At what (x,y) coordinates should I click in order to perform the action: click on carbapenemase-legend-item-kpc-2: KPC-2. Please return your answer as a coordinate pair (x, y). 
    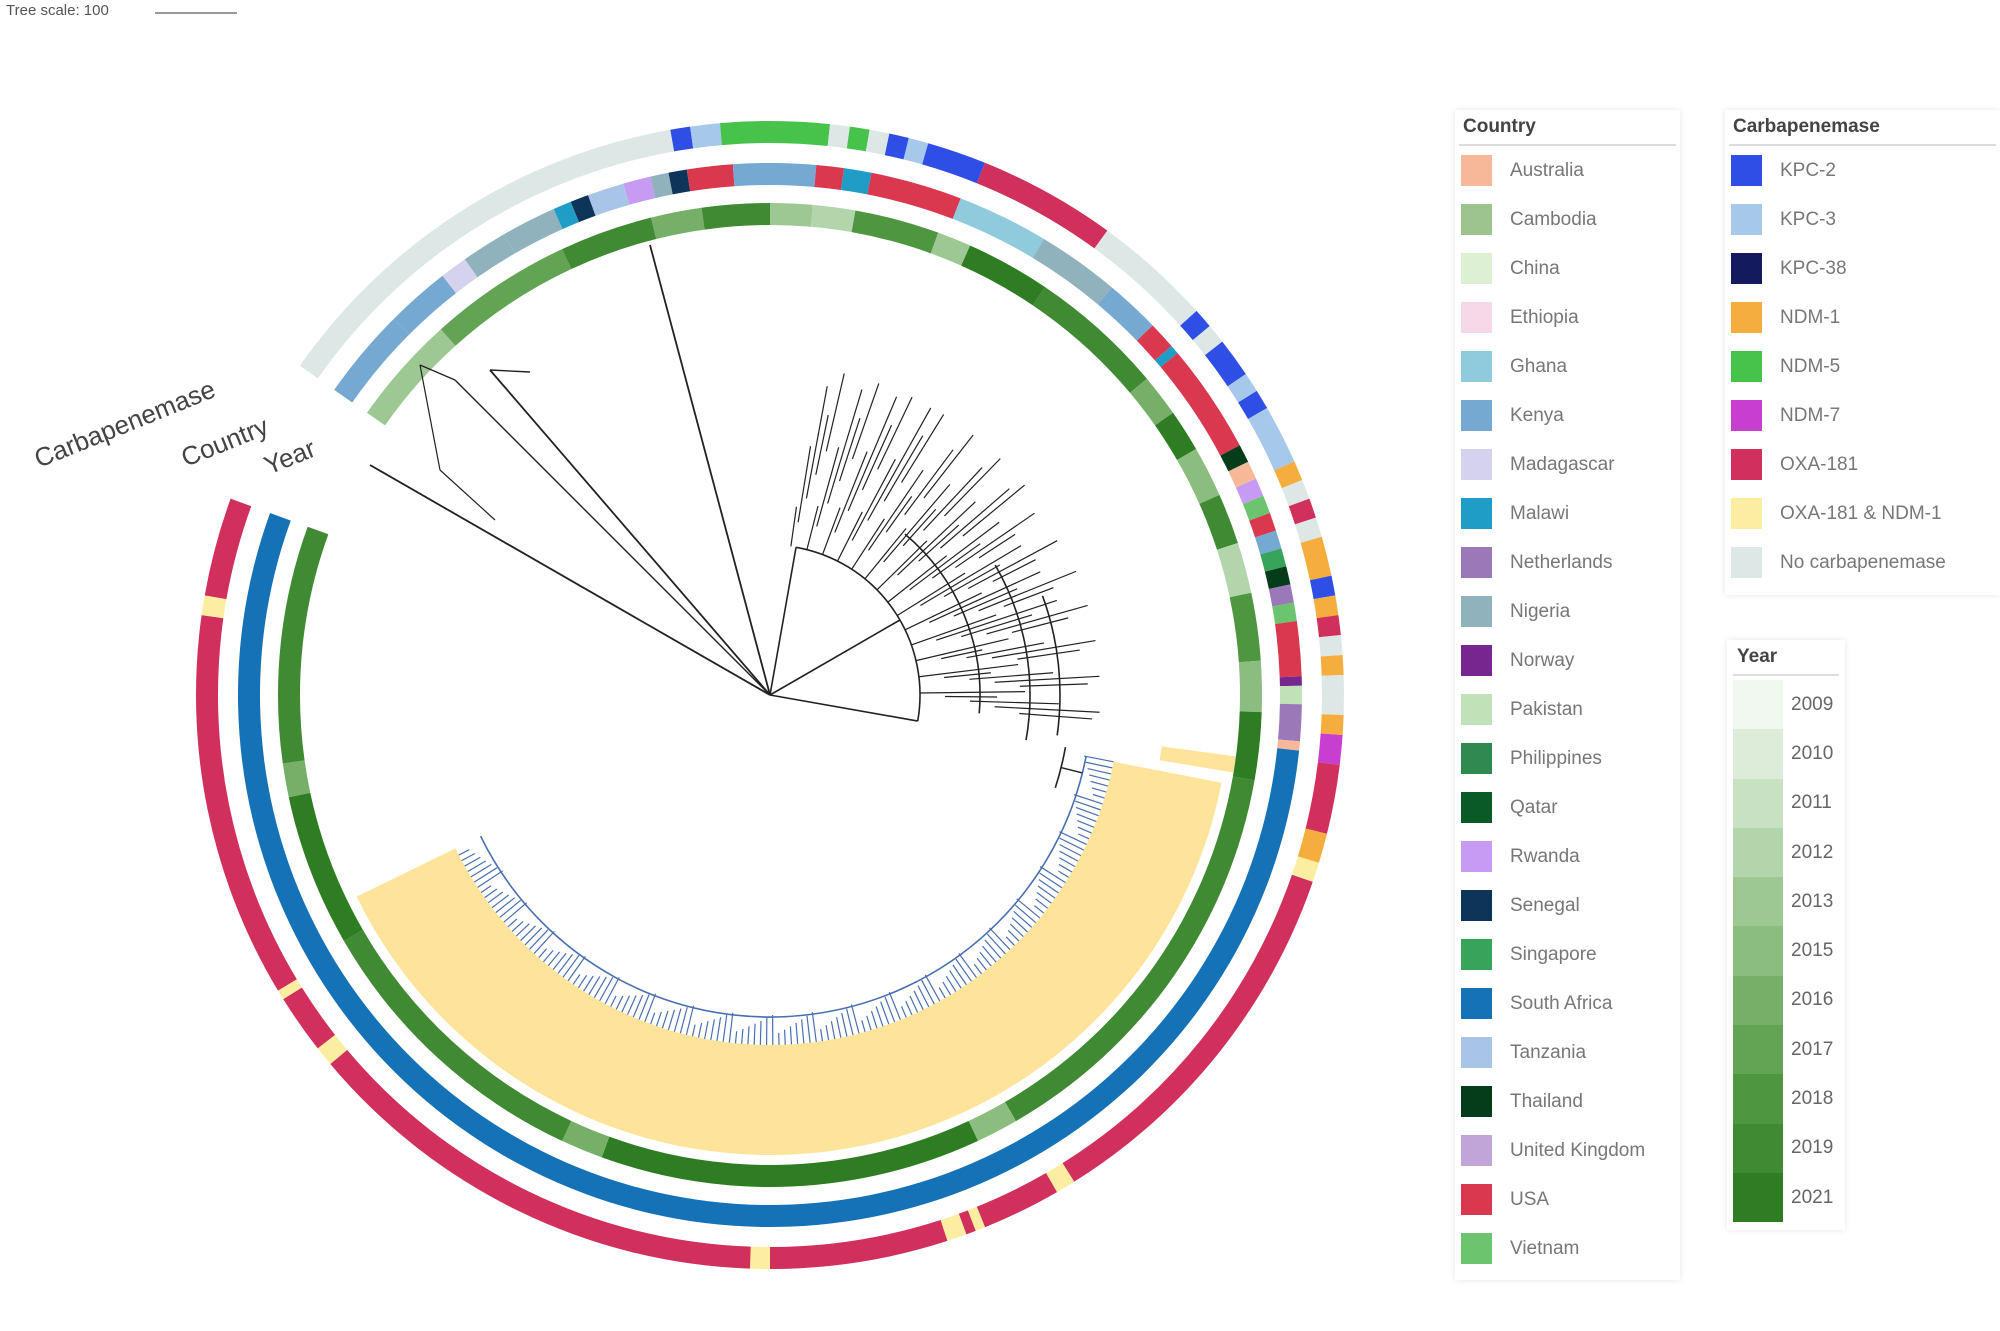
    Looking at the image, I should click on (1862, 170).